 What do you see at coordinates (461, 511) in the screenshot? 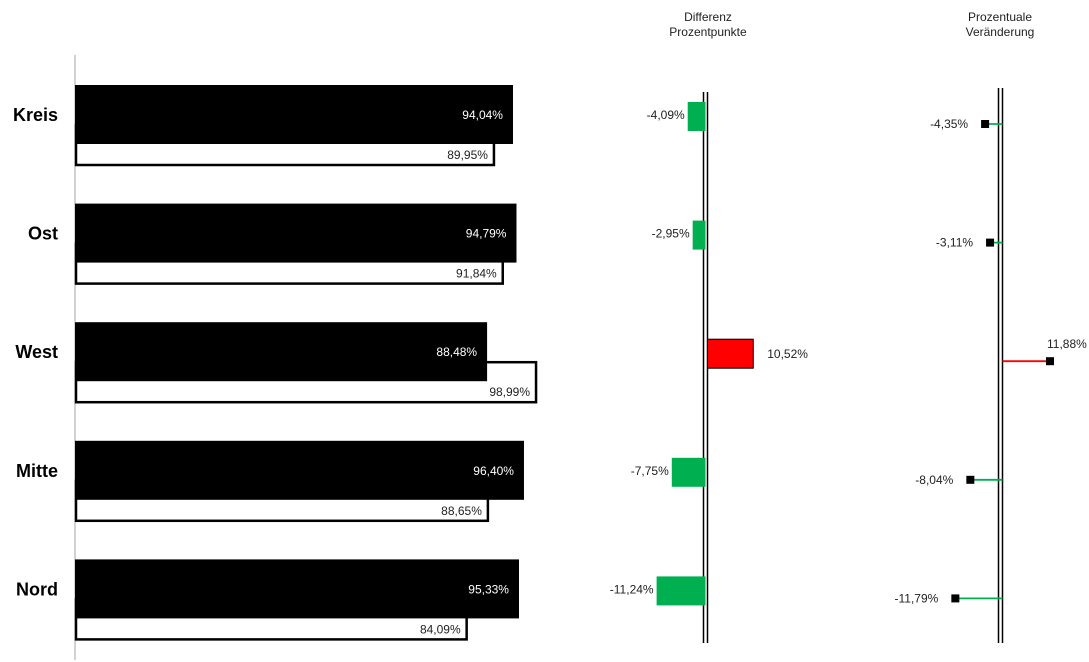
I see `outline-bar-value-label: 88,65%` at bounding box center [461, 511].